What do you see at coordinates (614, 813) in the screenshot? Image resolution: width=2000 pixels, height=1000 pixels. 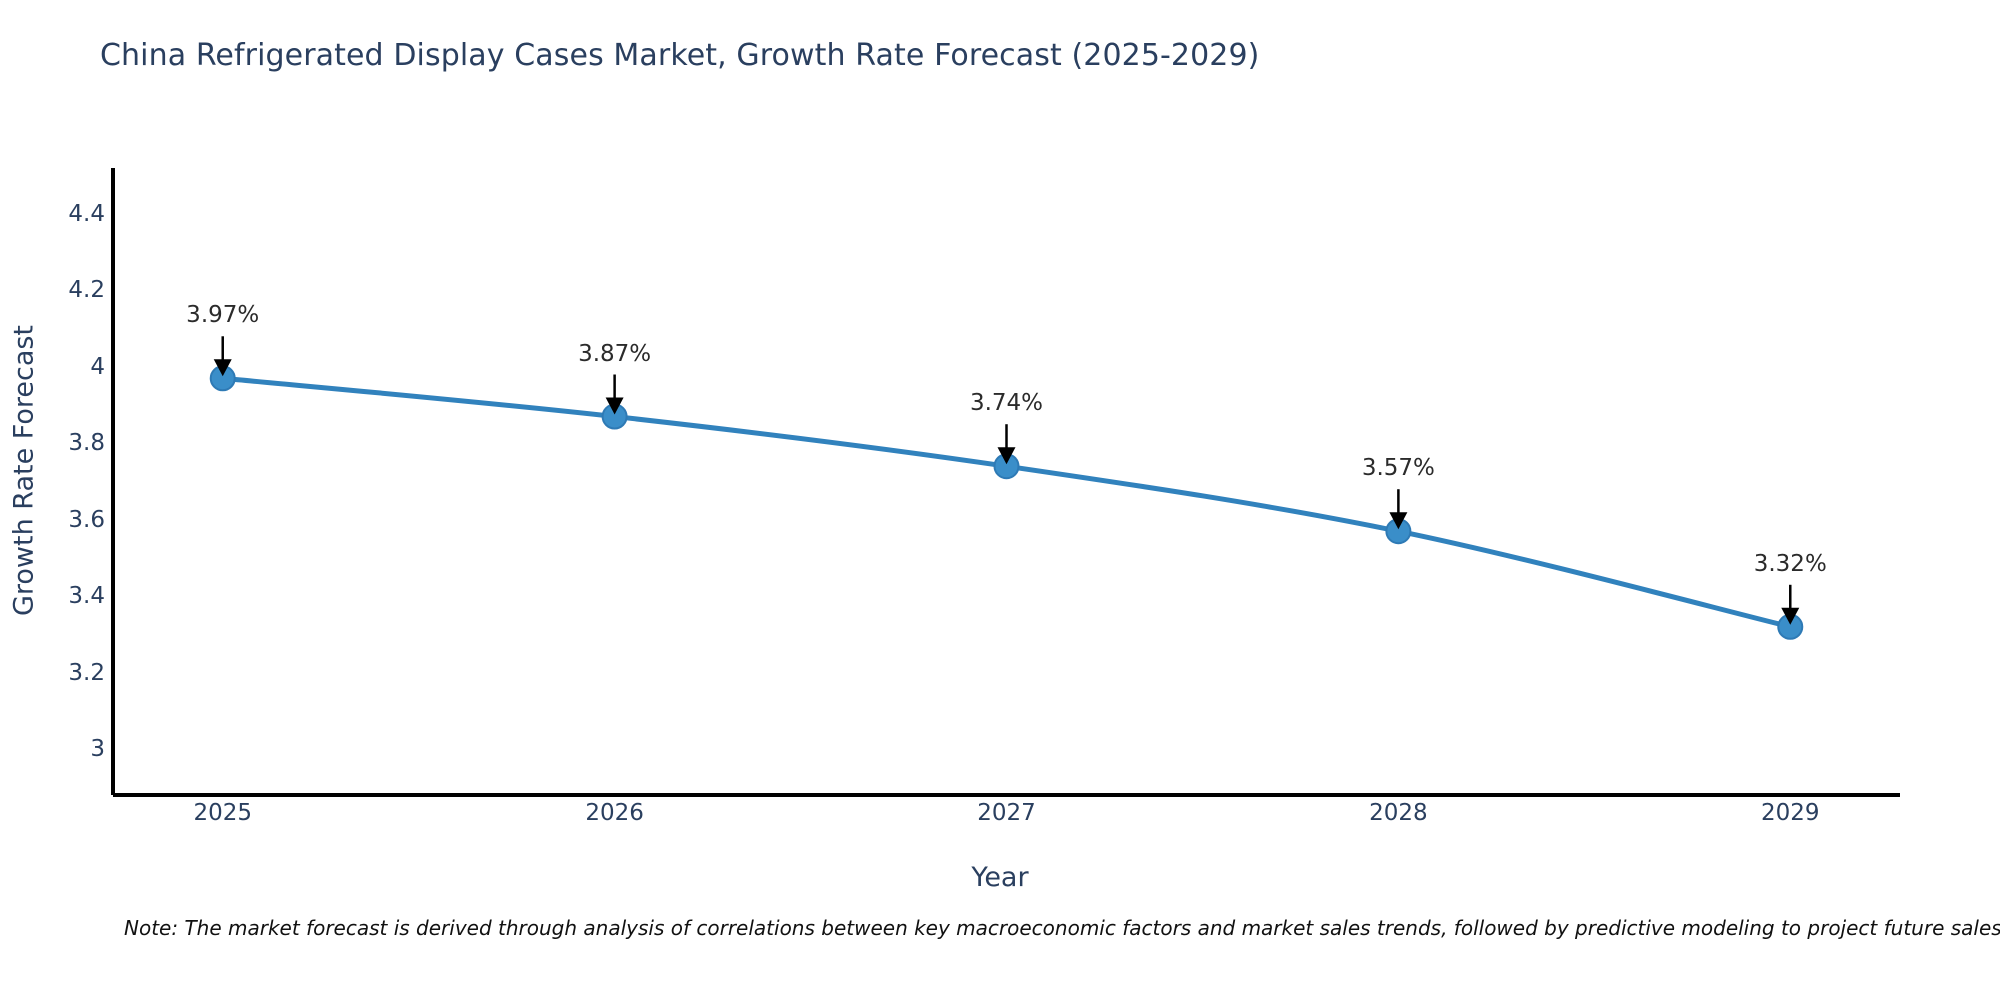 I see `x-tick-label: 2026` at bounding box center [614, 813].